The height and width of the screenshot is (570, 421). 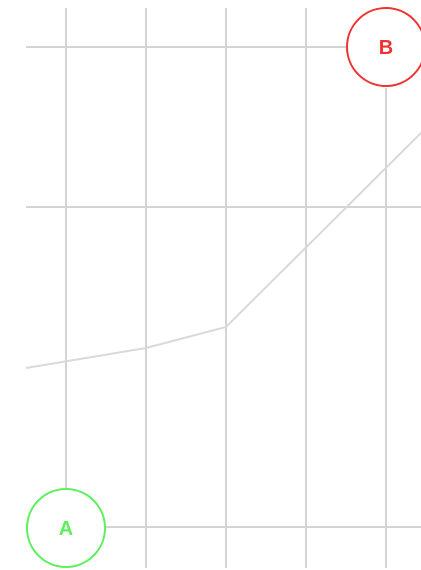 I want to click on start-marker-label: A, so click(x=66, y=529).